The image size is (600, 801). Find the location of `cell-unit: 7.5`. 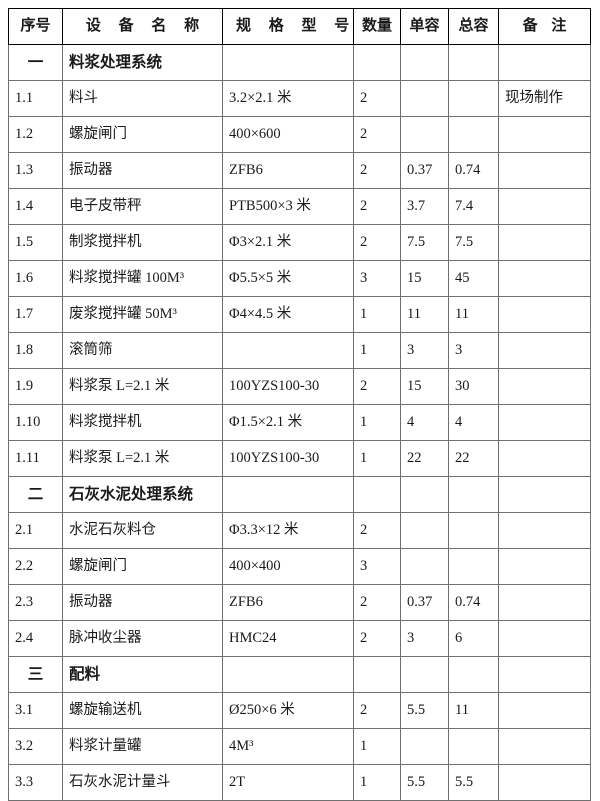

cell-unit: 7.5 is located at coordinates (424, 242).